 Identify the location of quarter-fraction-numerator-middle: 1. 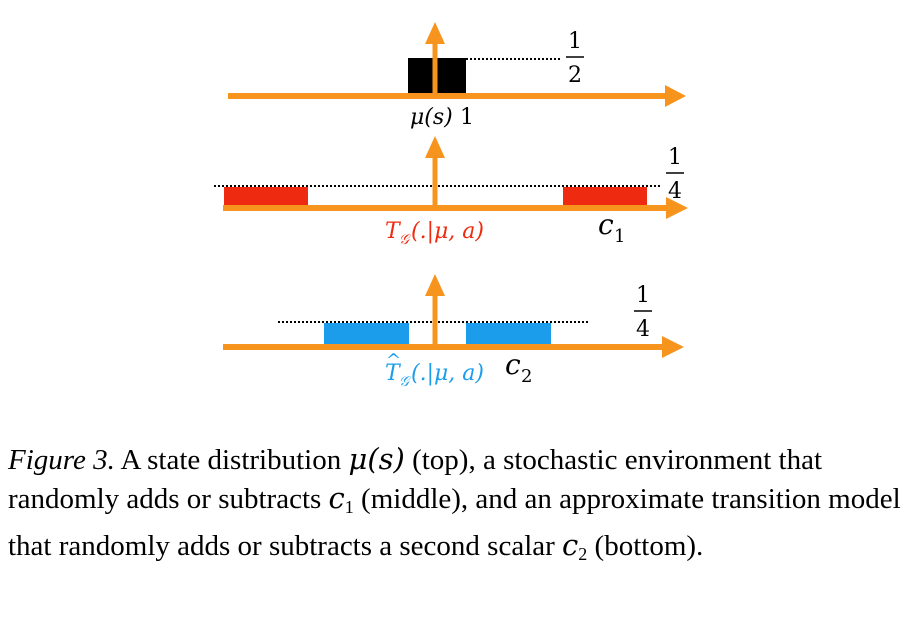
(675, 157).